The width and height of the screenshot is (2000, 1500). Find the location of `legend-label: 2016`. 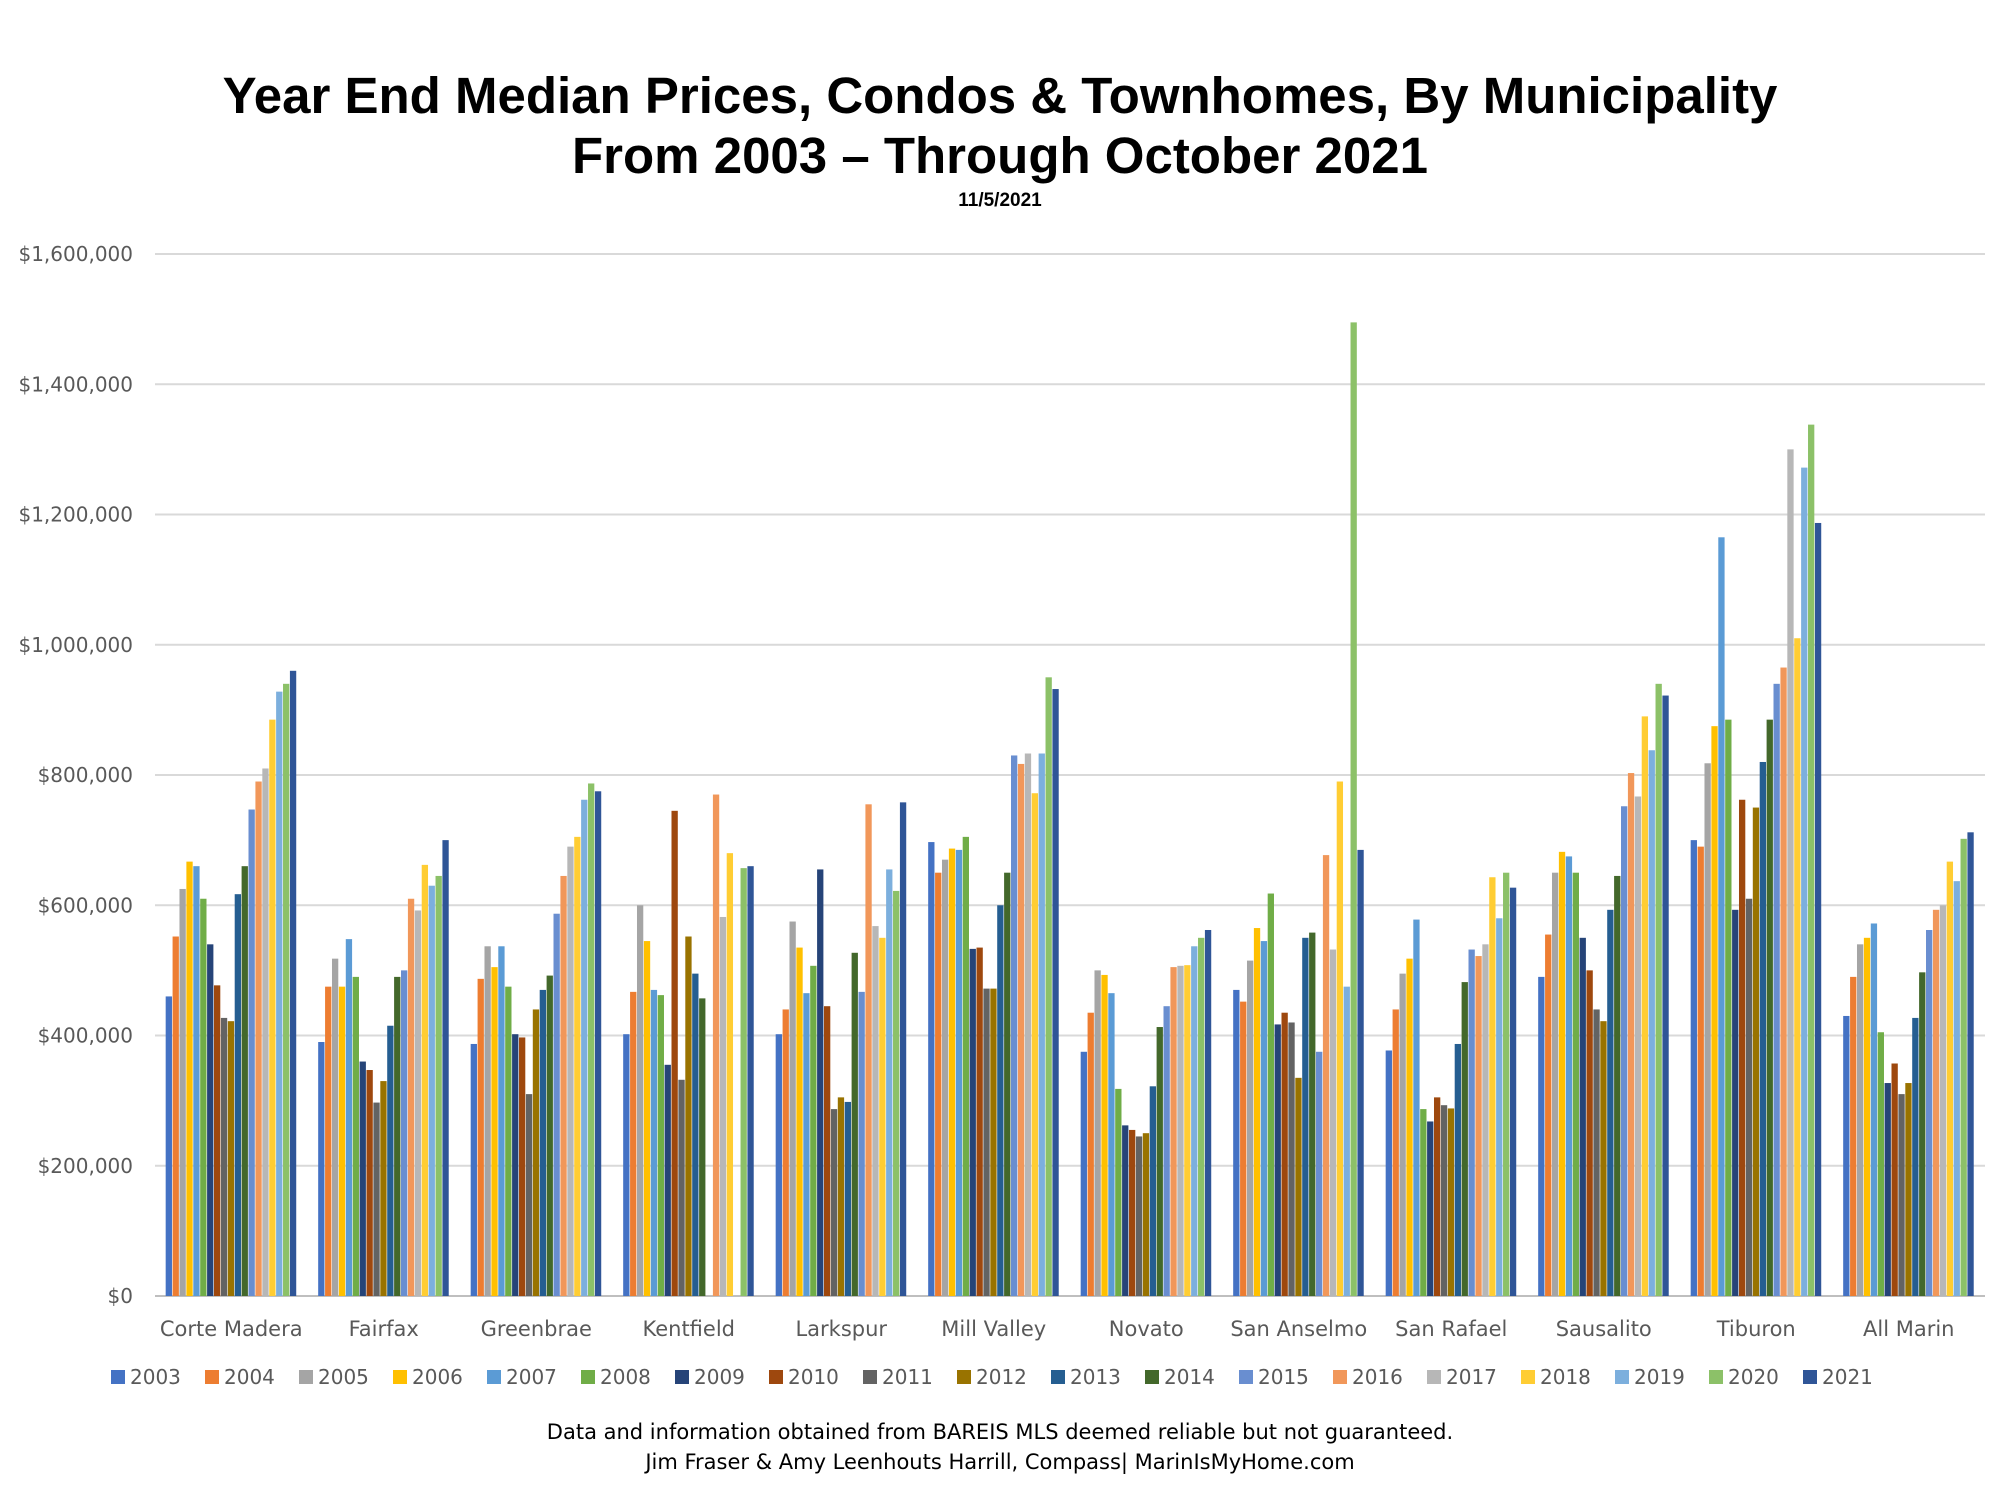

legend-label: 2016 is located at coordinates (1377, 1377).